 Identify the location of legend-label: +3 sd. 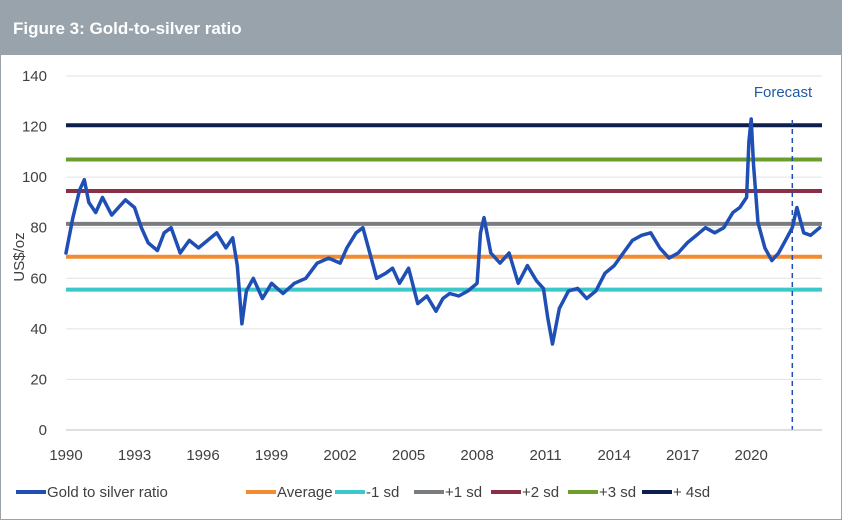
(617, 492).